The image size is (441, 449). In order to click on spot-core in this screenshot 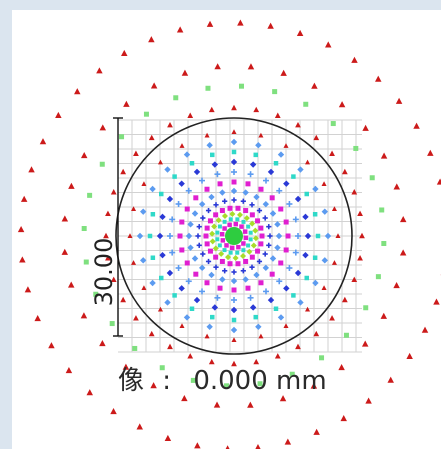, I will do `click(234, 236)`.